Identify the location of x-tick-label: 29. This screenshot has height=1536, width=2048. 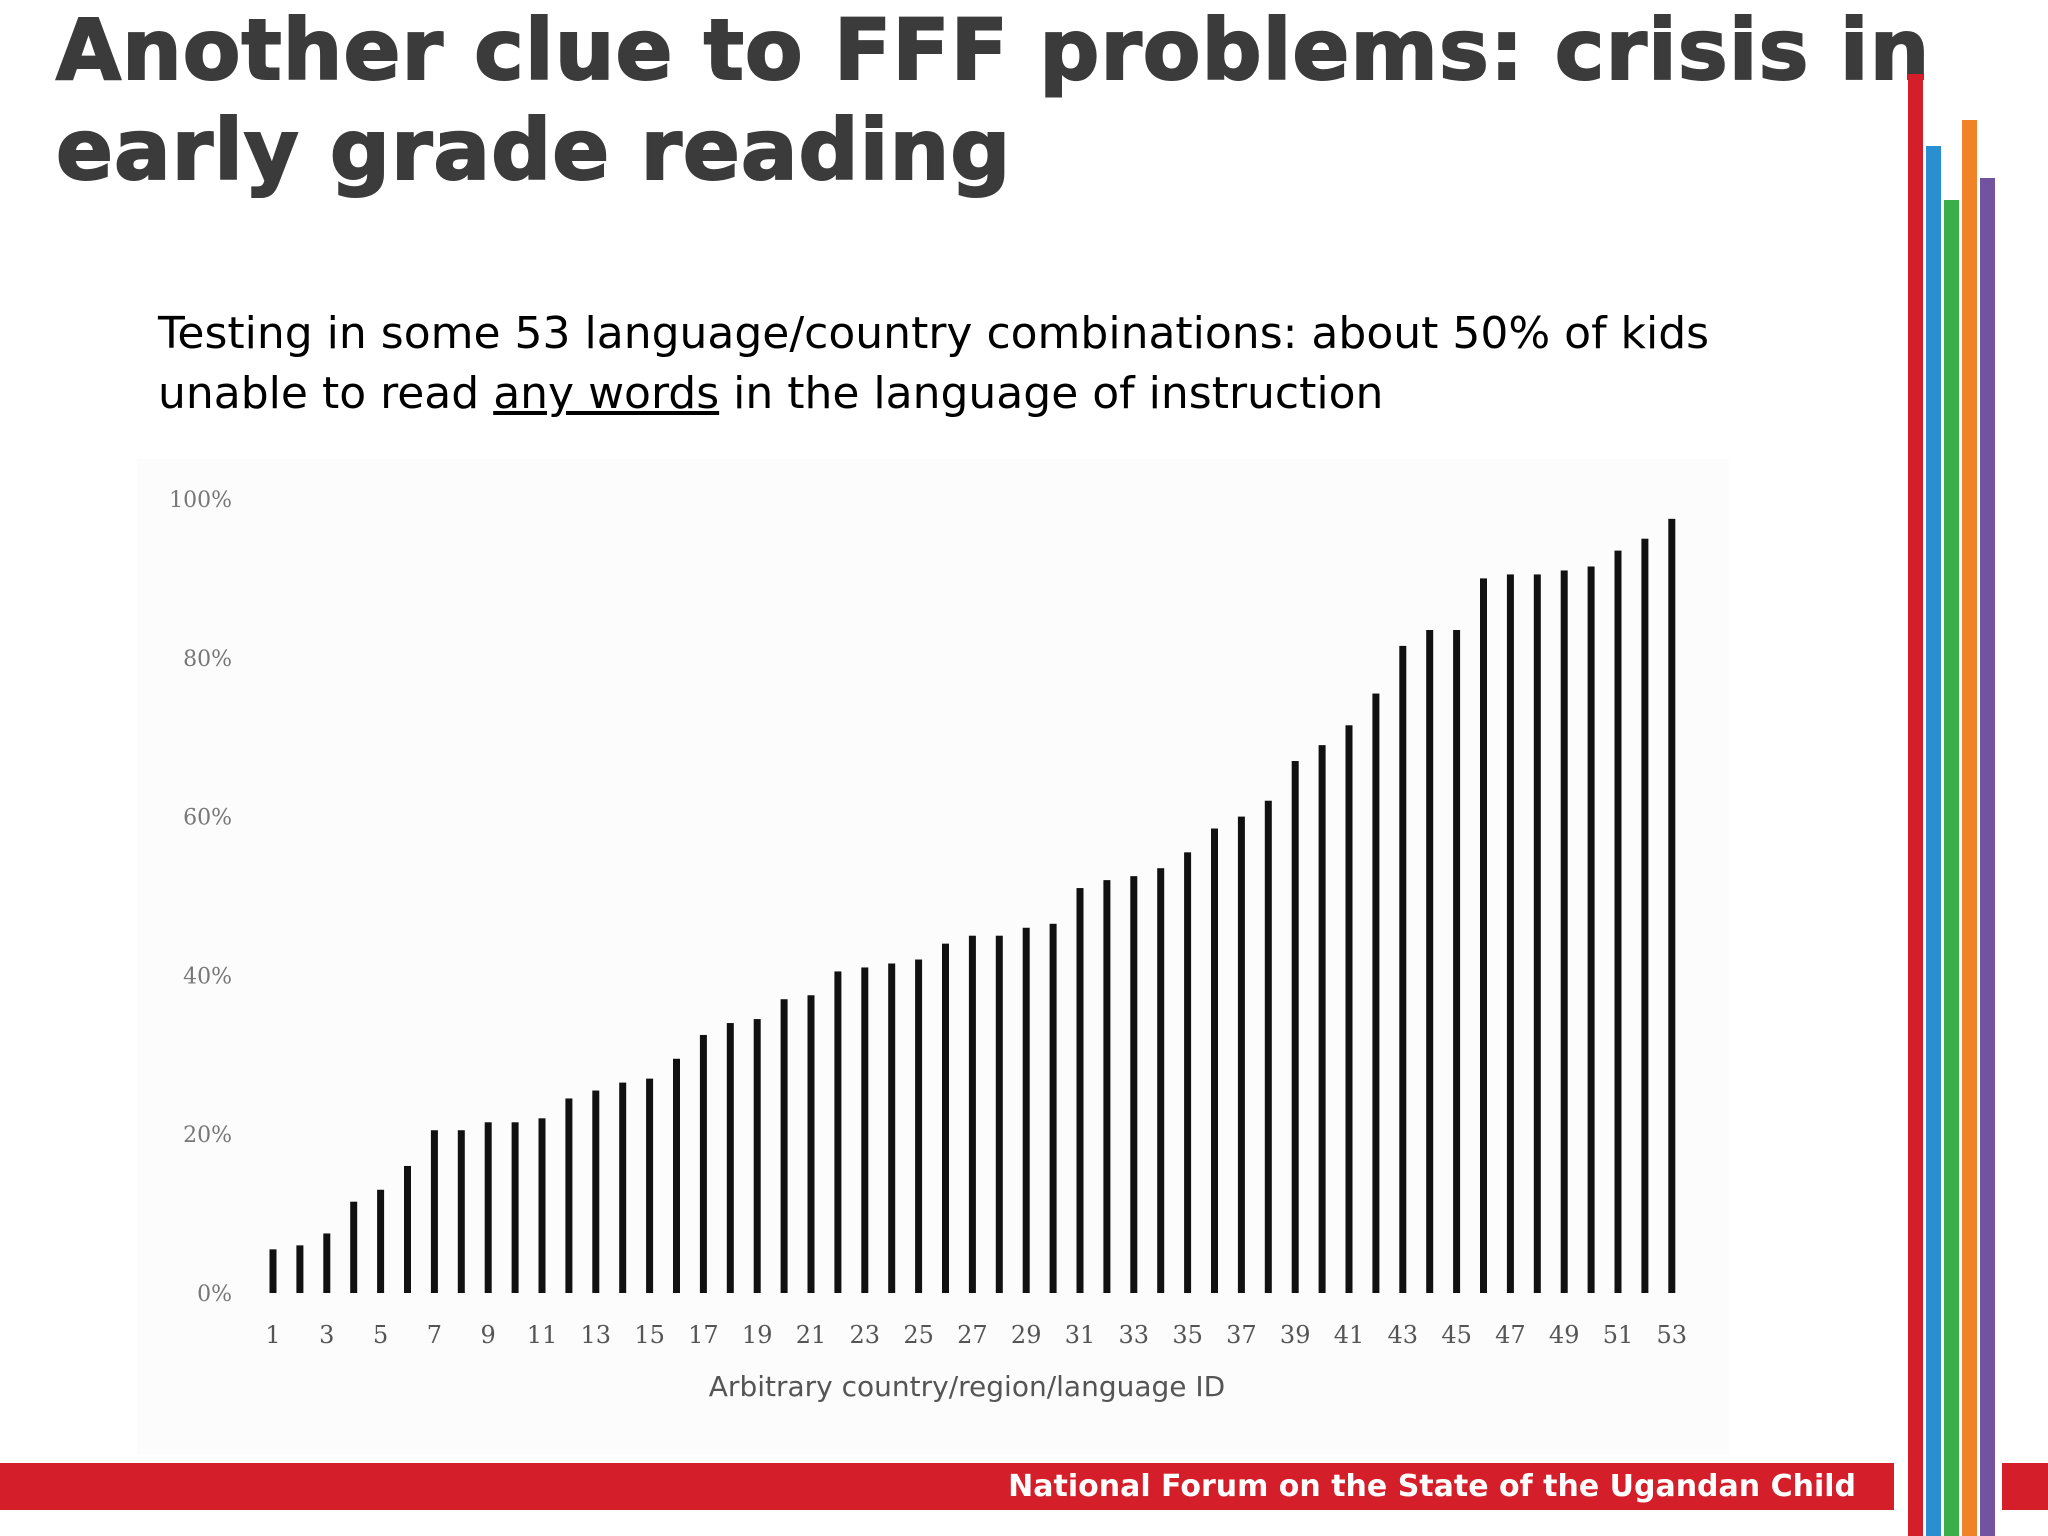
(1026, 1335).